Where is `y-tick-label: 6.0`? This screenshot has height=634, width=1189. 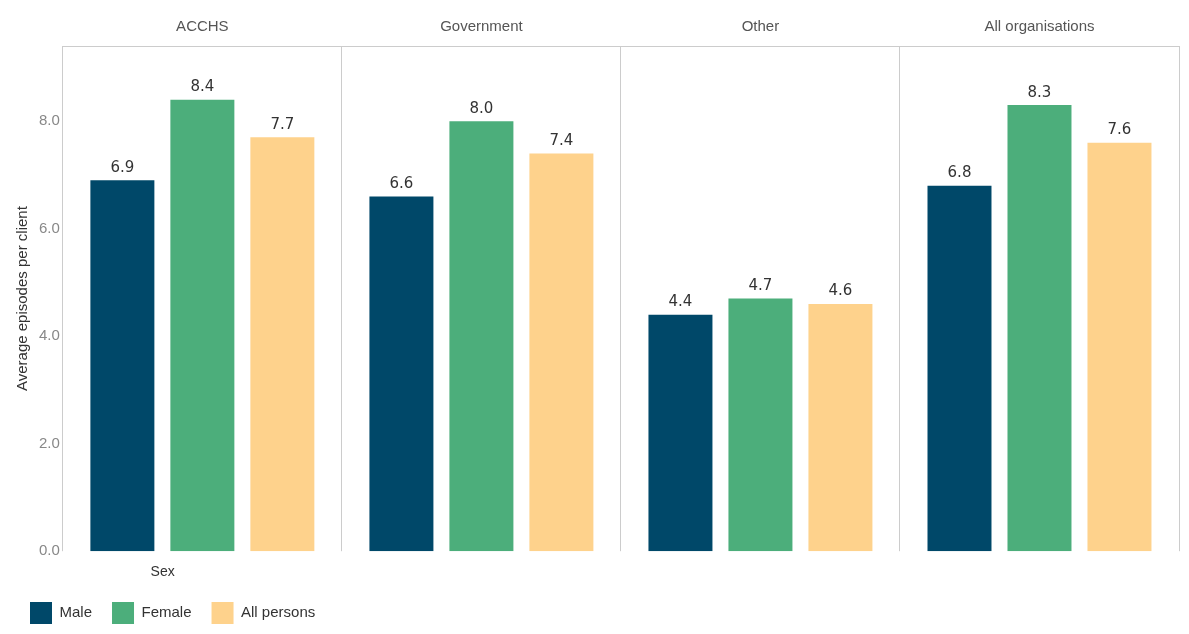 y-tick-label: 6.0 is located at coordinates (49, 227).